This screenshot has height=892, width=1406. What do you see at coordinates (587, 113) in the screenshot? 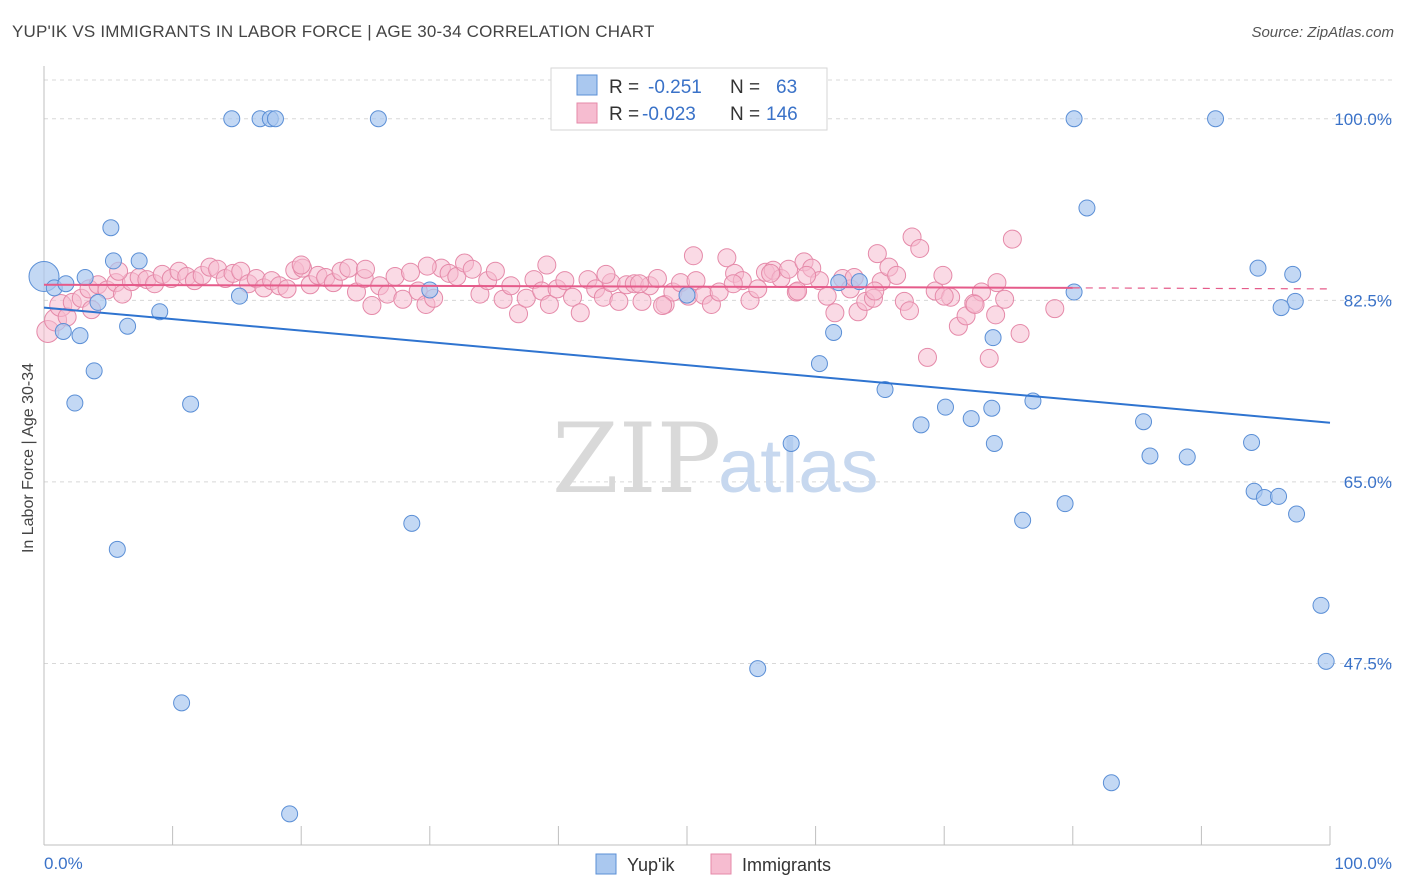
I see `legend-swatch-immigrants` at bounding box center [587, 113].